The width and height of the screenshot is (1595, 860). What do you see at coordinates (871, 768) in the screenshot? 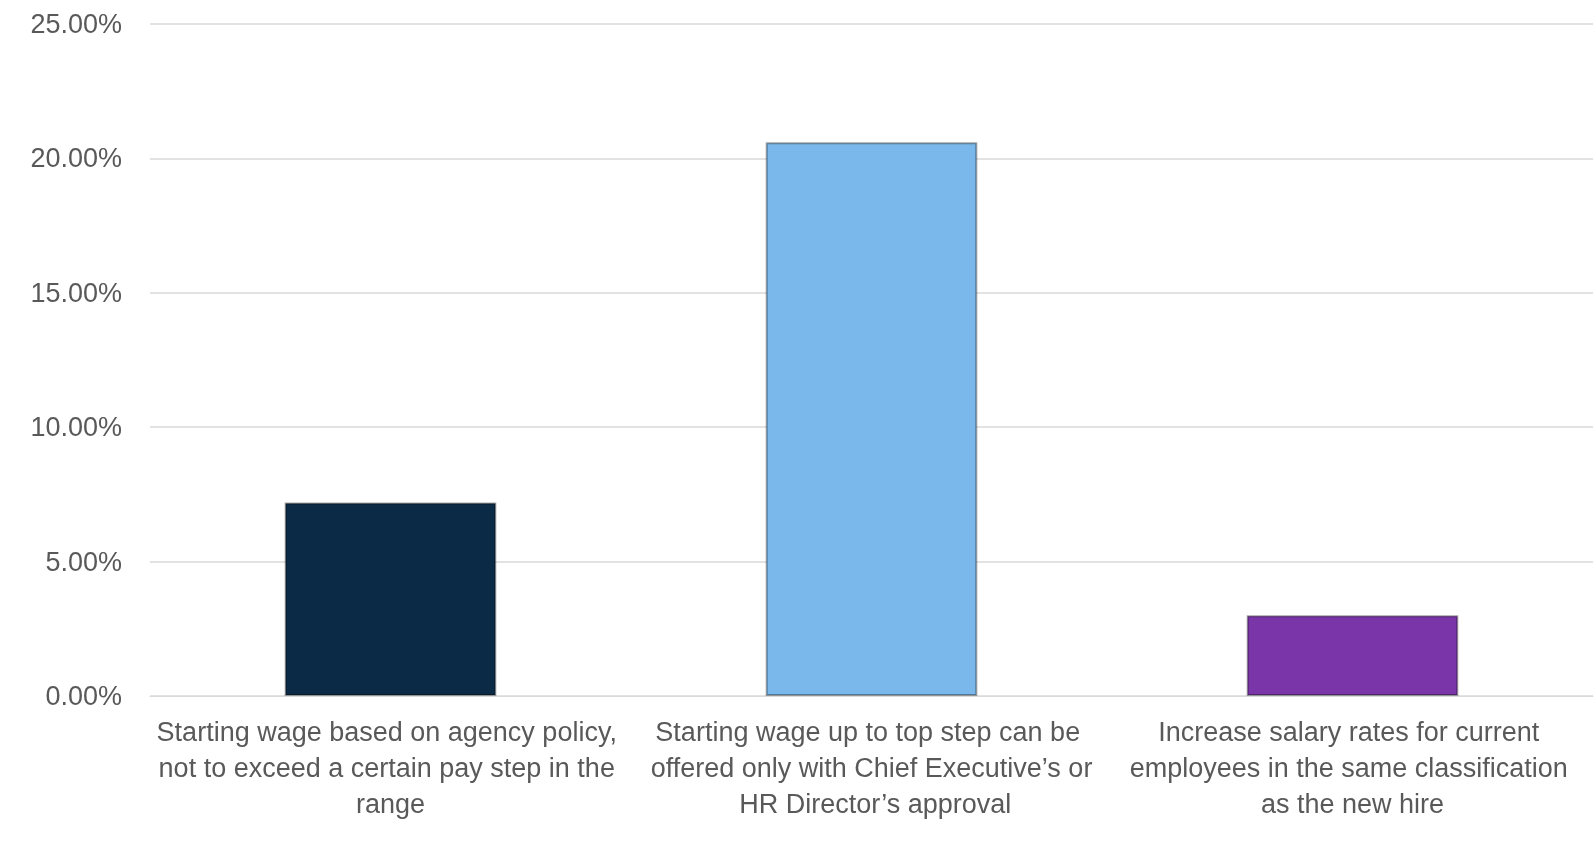
I see `x-tick-label: Starting wage up to top step can be offered only with Chief Executive’s or HR Director’s approval` at bounding box center [871, 768].